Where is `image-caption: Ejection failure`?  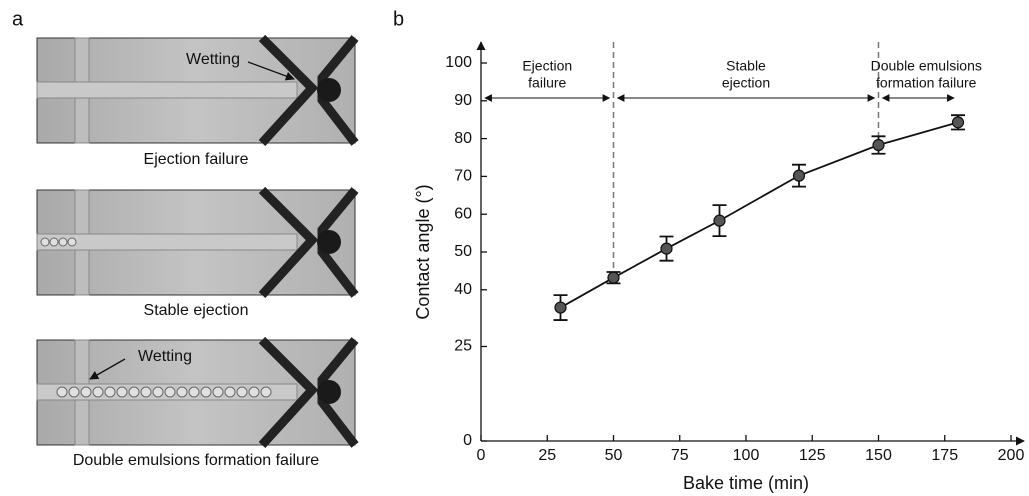
image-caption: Ejection failure is located at coordinates (196, 159).